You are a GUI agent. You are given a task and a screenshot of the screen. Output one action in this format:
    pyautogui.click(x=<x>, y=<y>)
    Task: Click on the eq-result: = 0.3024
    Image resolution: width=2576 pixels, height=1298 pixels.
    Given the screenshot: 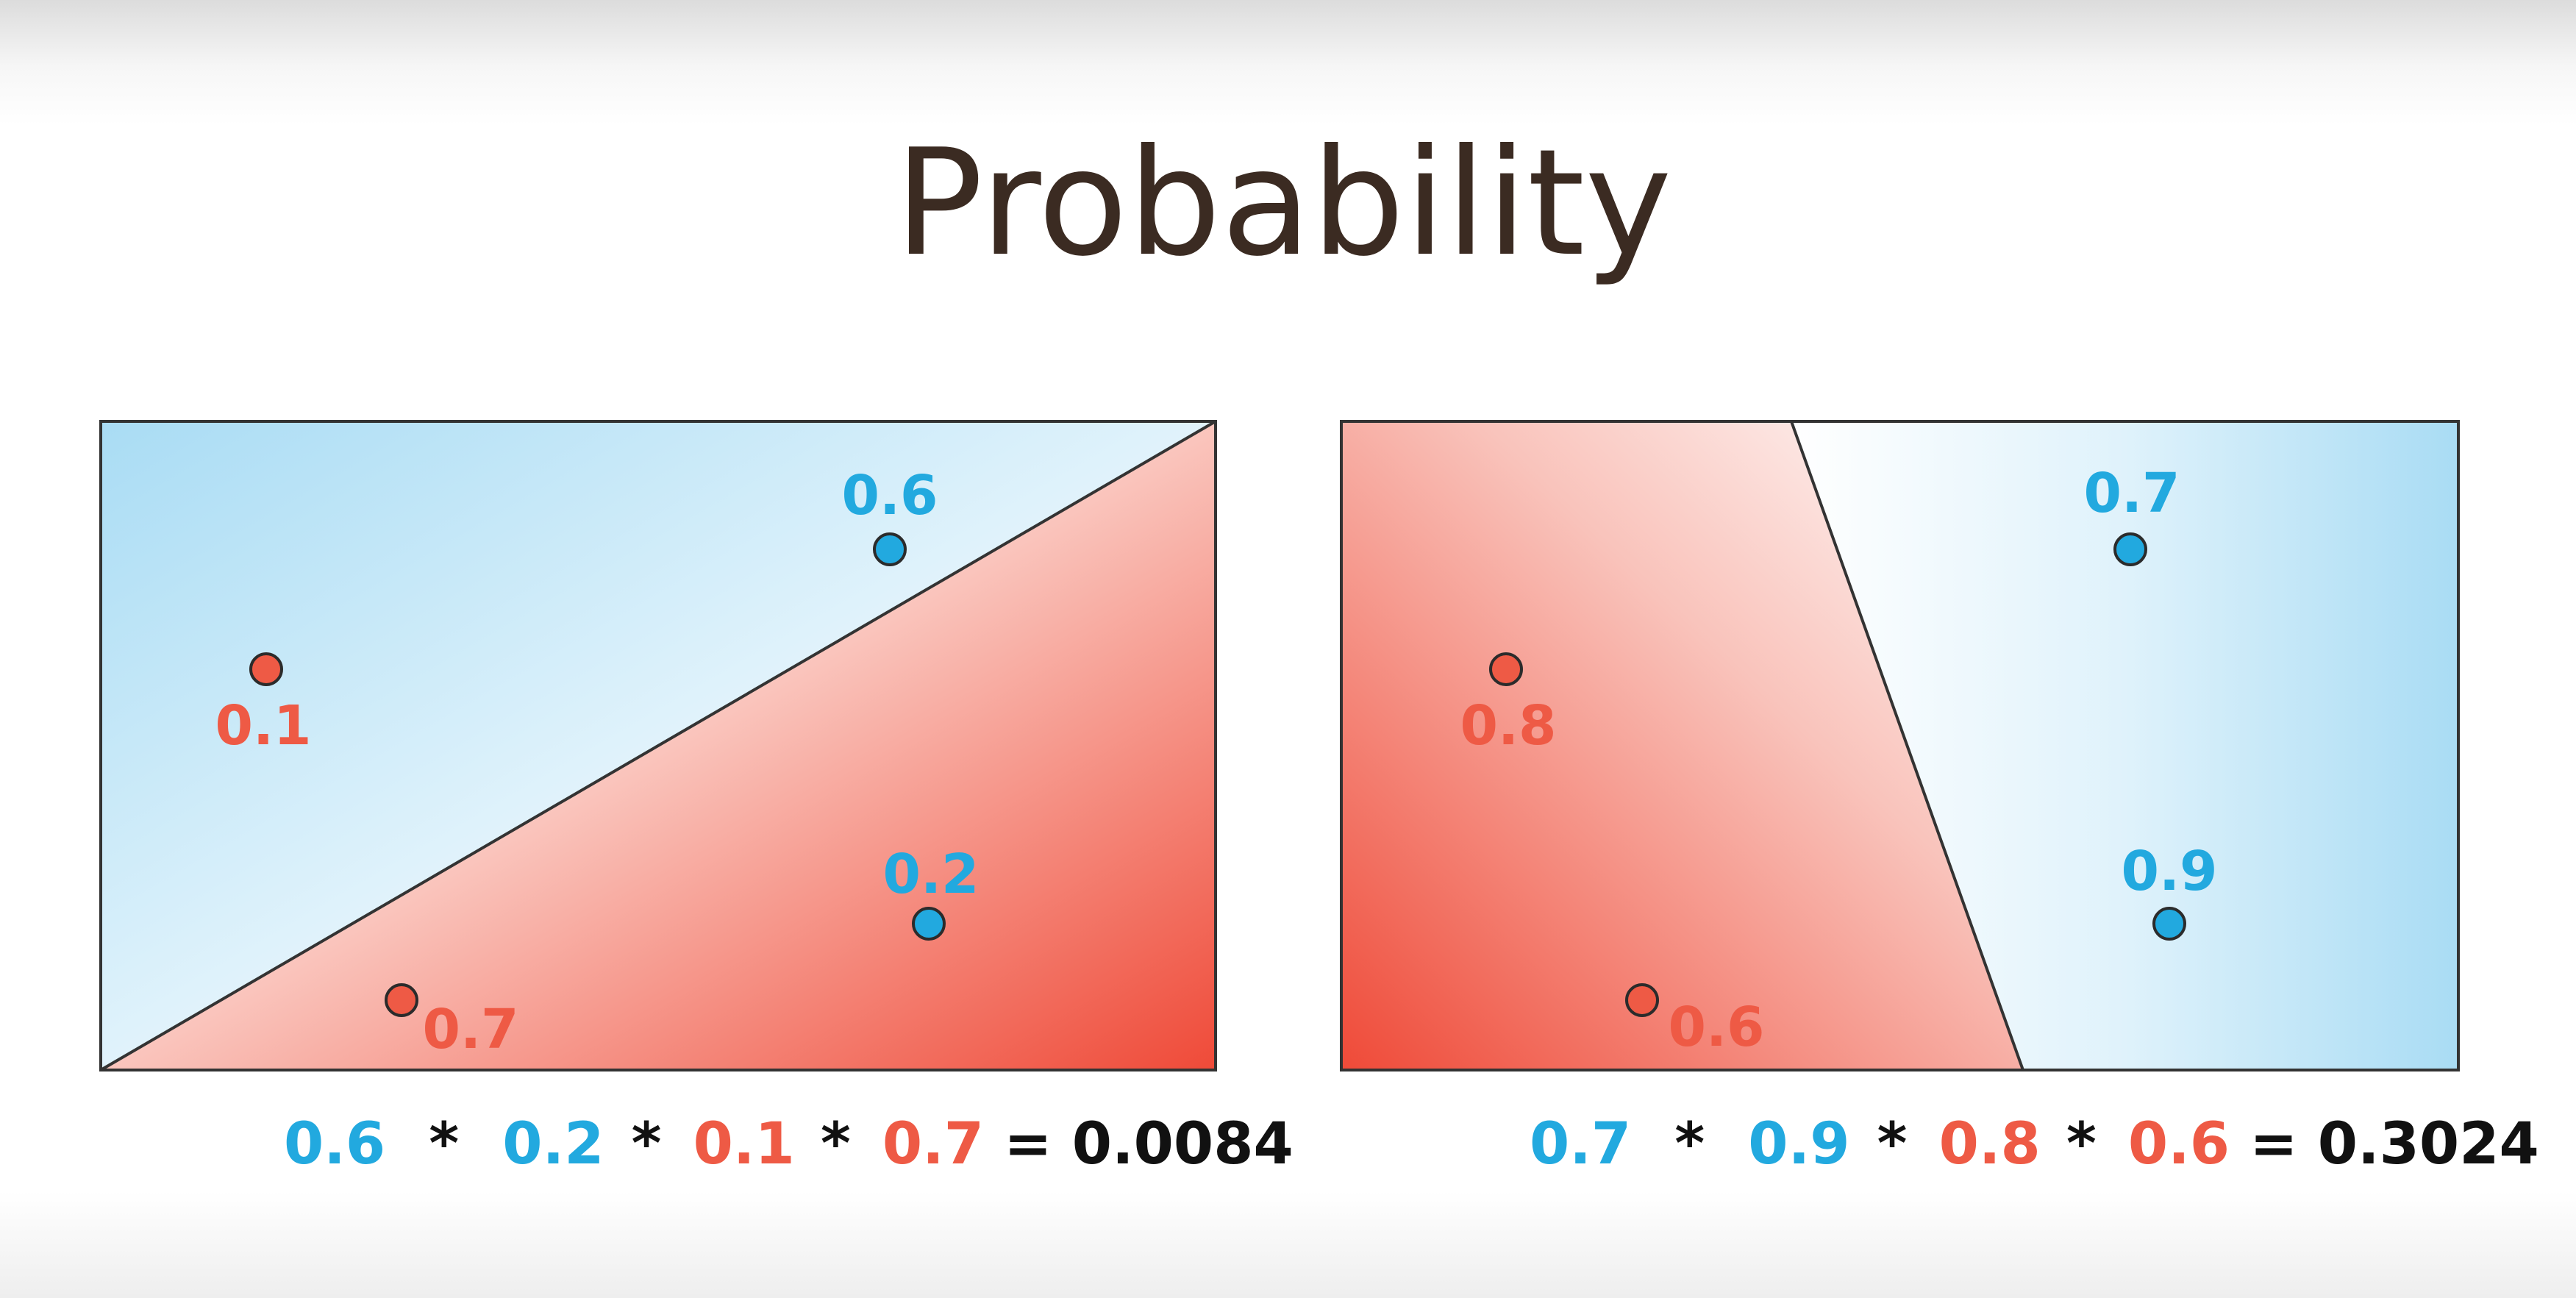 What is the action you would take?
    pyautogui.click(x=2394, y=1144)
    